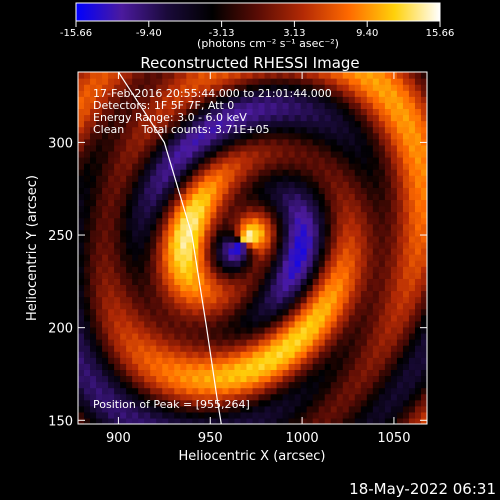 This screenshot has width=500, height=500. What do you see at coordinates (210, 438) in the screenshot?
I see `x-tick-label: 950` at bounding box center [210, 438].